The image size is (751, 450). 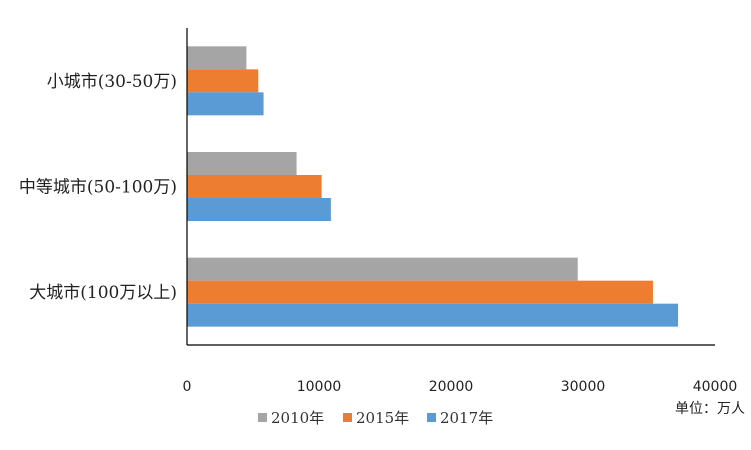 I want to click on bar-2010年-2, so click(x=382, y=269).